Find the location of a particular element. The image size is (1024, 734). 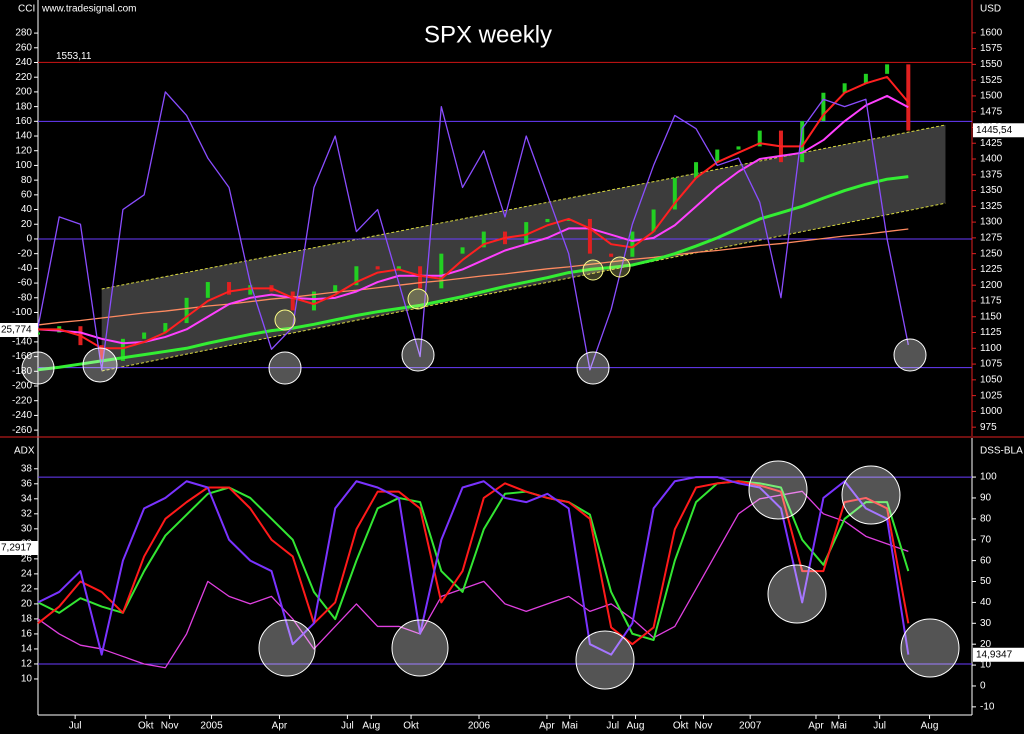

chart-title: SPX weekly is located at coordinates (488, 34).